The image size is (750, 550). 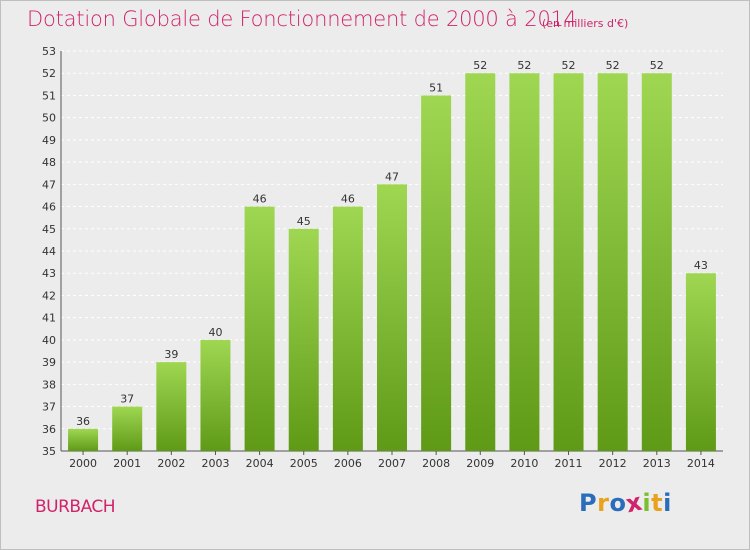 What do you see at coordinates (215, 332) in the screenshot?
I see `bar-value-label: 40` at bounding box center [215, 332].